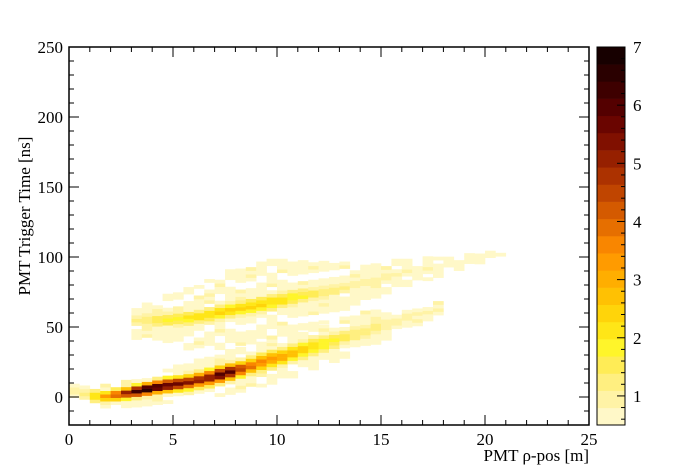 The image size is (696, 472). Describe the element at coordinates (51, 47) in the screenshot. I see `y-tick-label: 250` at that location.